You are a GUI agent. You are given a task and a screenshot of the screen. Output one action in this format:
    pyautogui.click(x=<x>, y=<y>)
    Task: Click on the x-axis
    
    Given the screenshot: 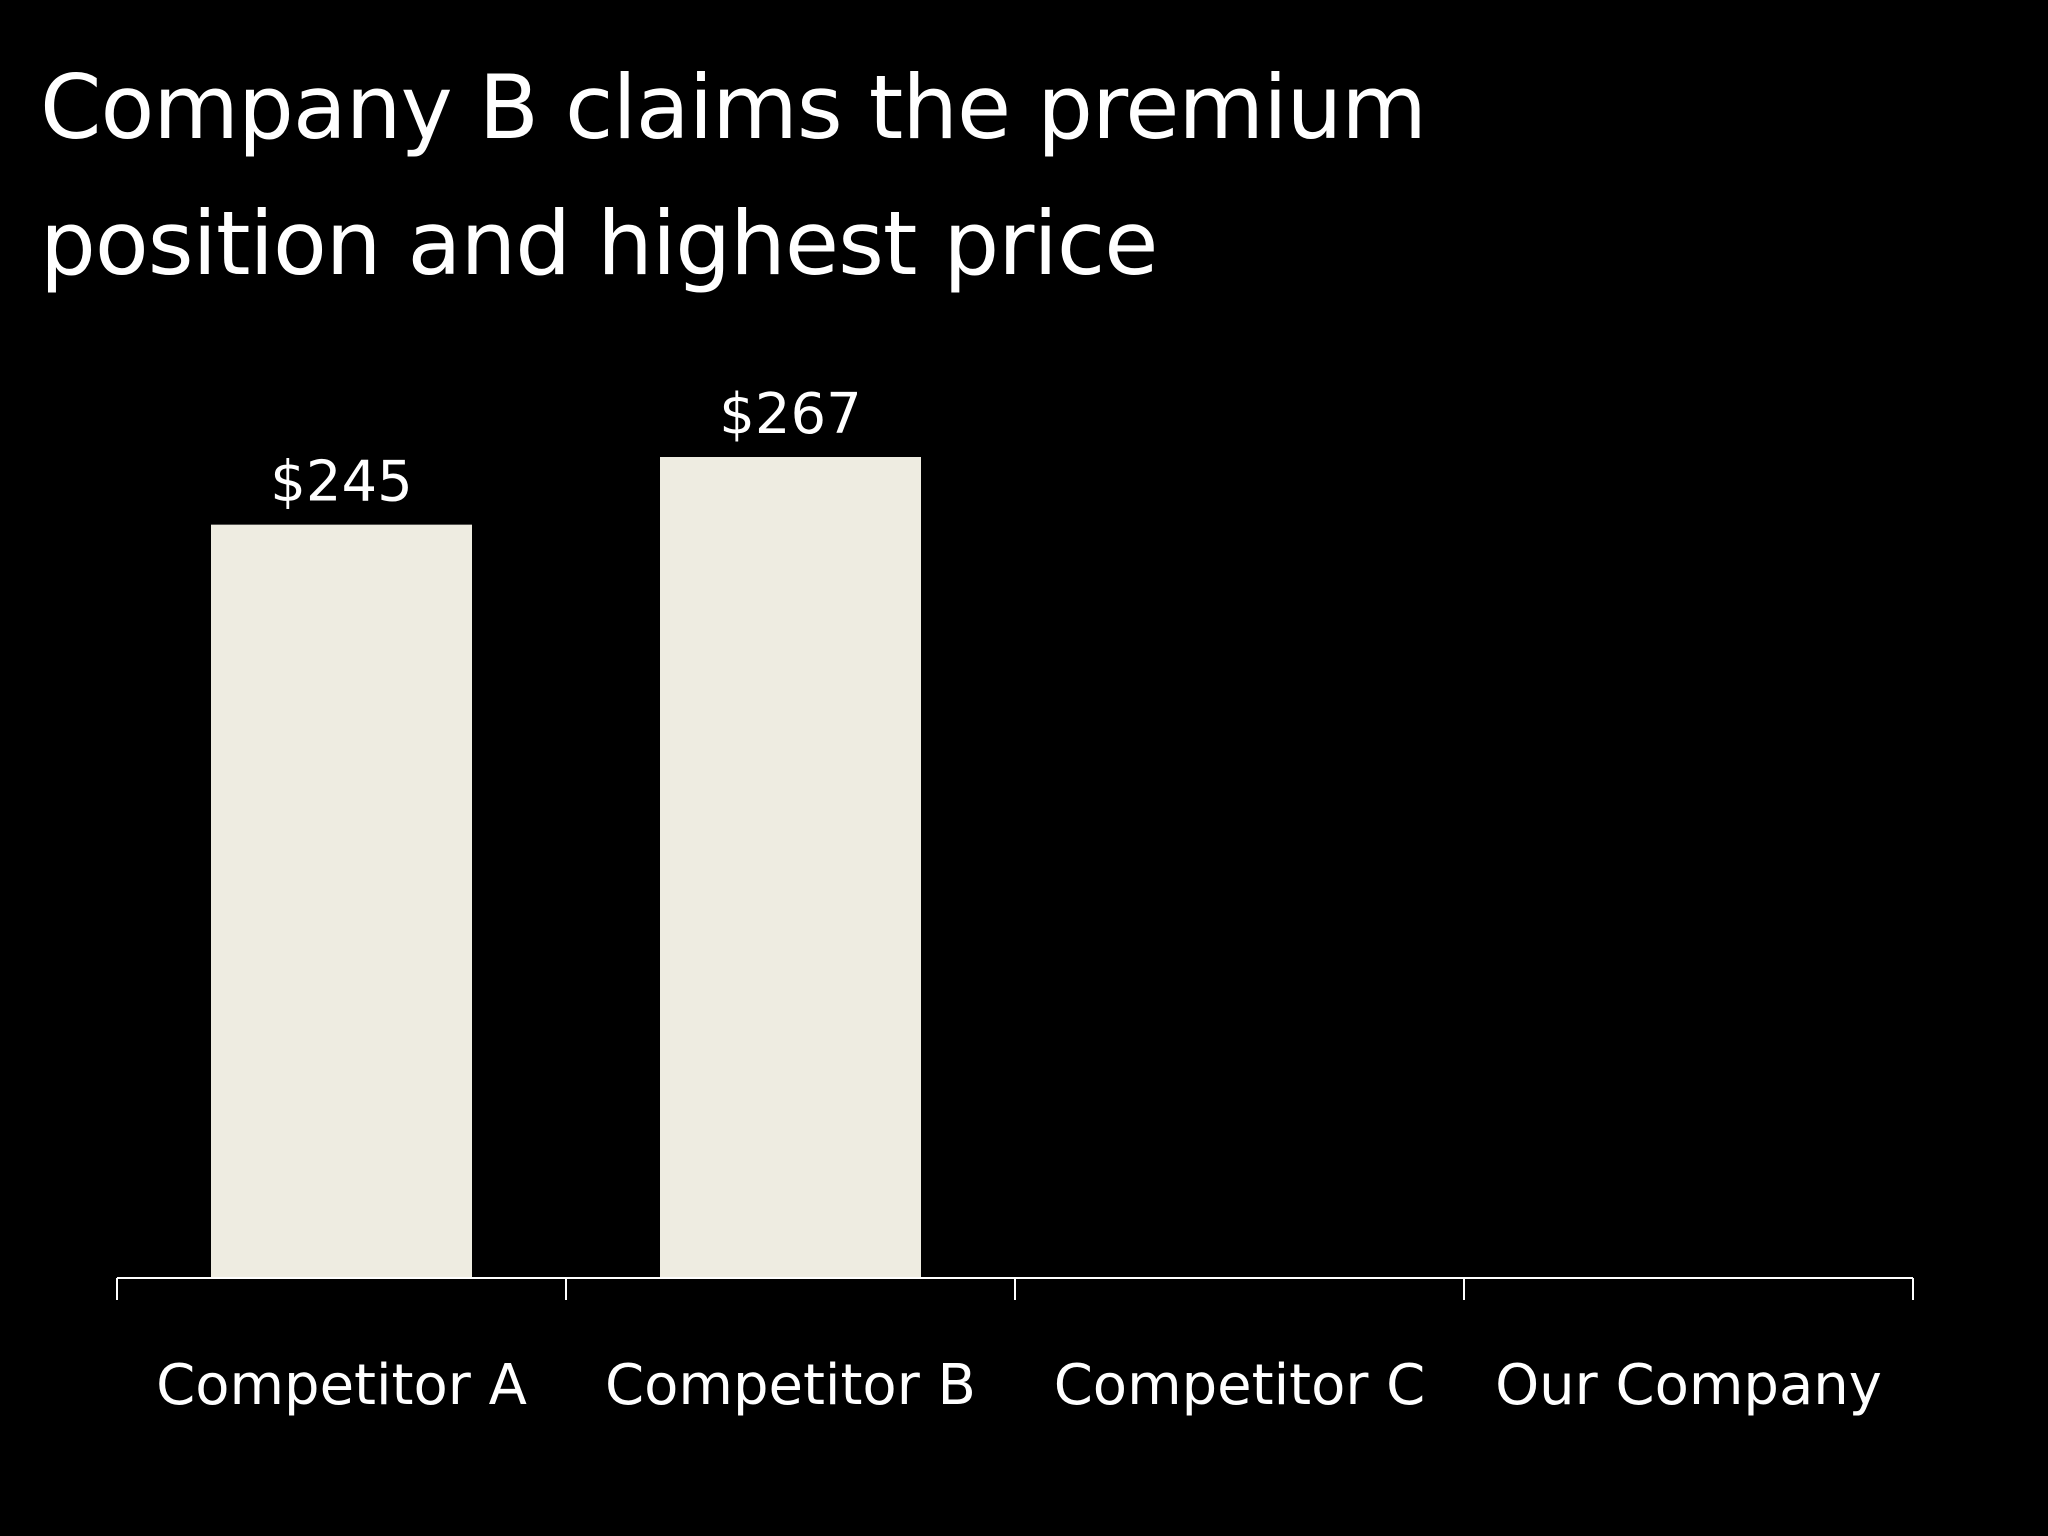 What is the action you would take?
    pyautogui.click(x=1015, y=1288)
    